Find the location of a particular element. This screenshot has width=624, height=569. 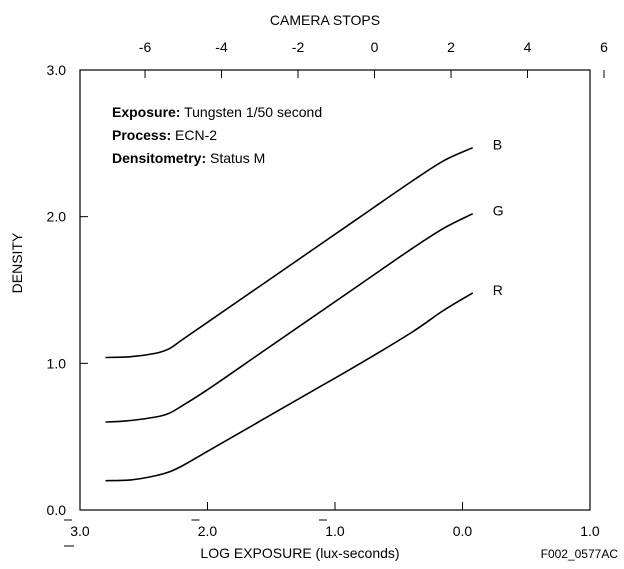

annotation-exposure: Exposure: Tungsten 1/50 second is located at coordinates (217, 112).